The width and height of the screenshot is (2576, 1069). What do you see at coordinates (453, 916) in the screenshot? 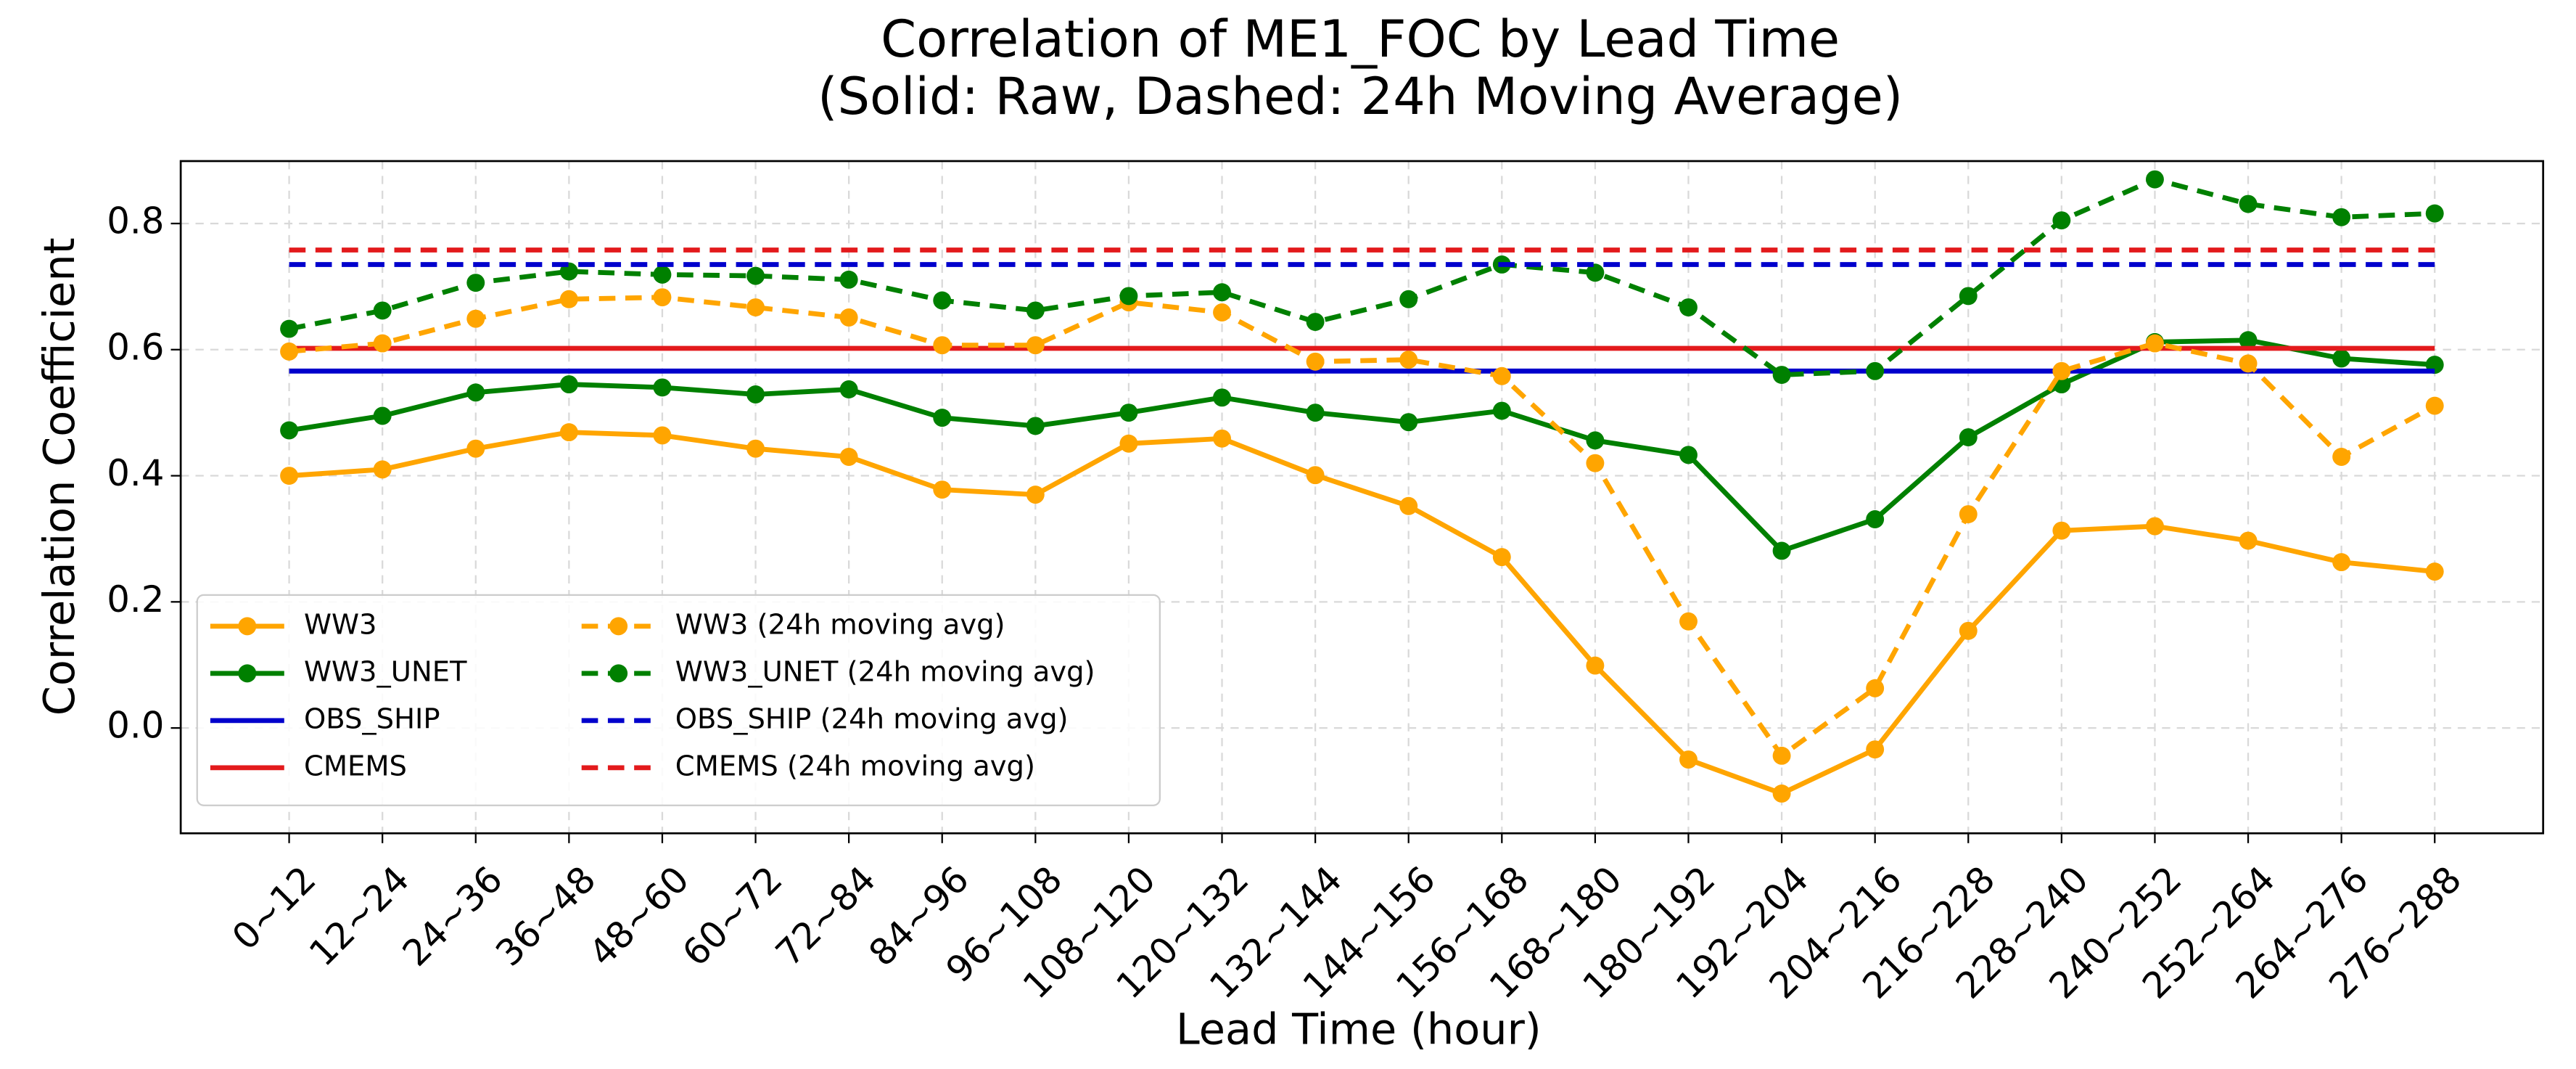
I see `x-tick-label: 24~36` at bounding box center [453, 916].